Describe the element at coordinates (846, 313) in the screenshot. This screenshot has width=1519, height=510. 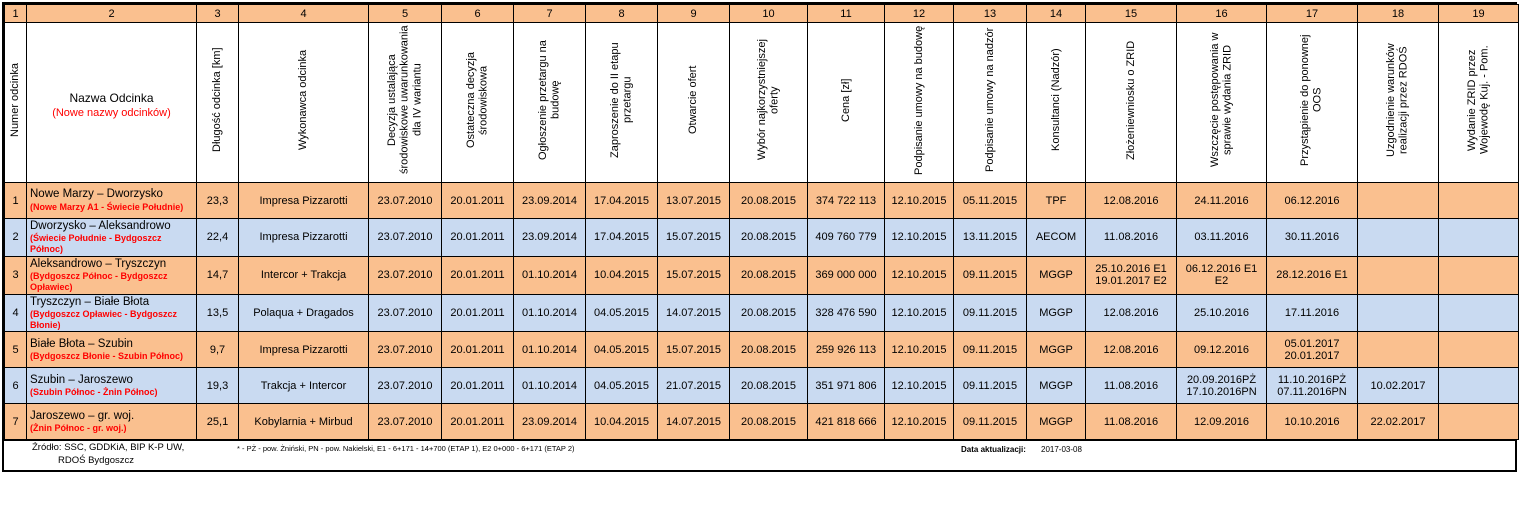
I see `cell-r4-c11: 328 476 590` at that location.